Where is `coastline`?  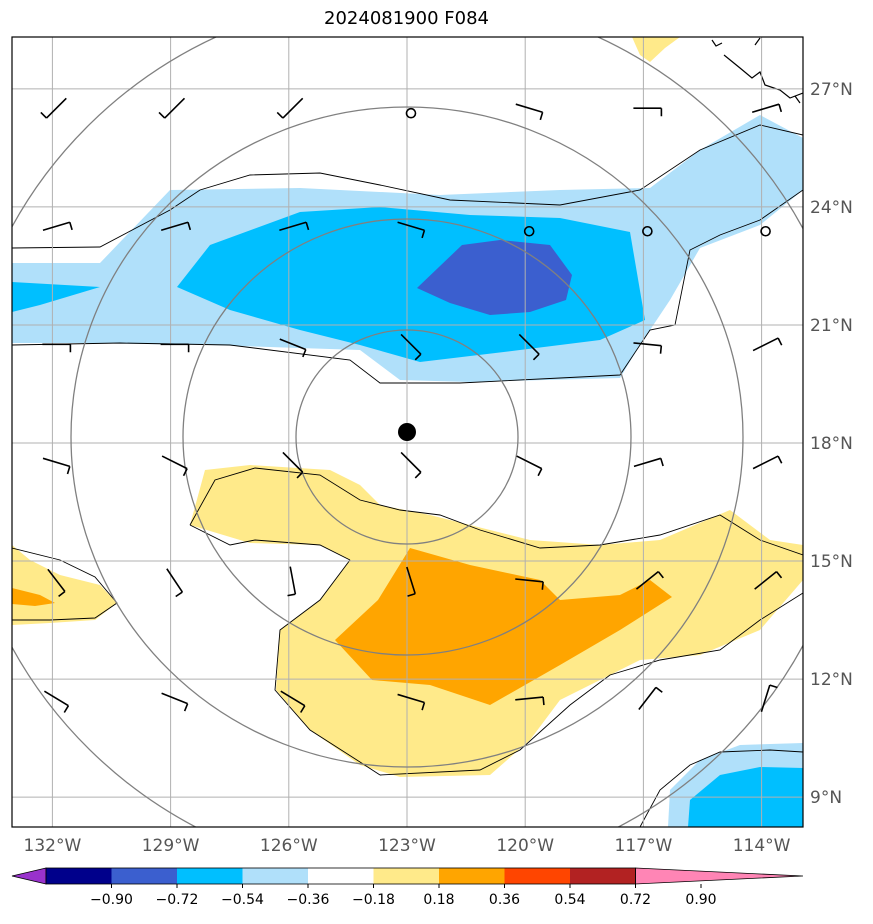
coastline is located at coordinates (757, 70).